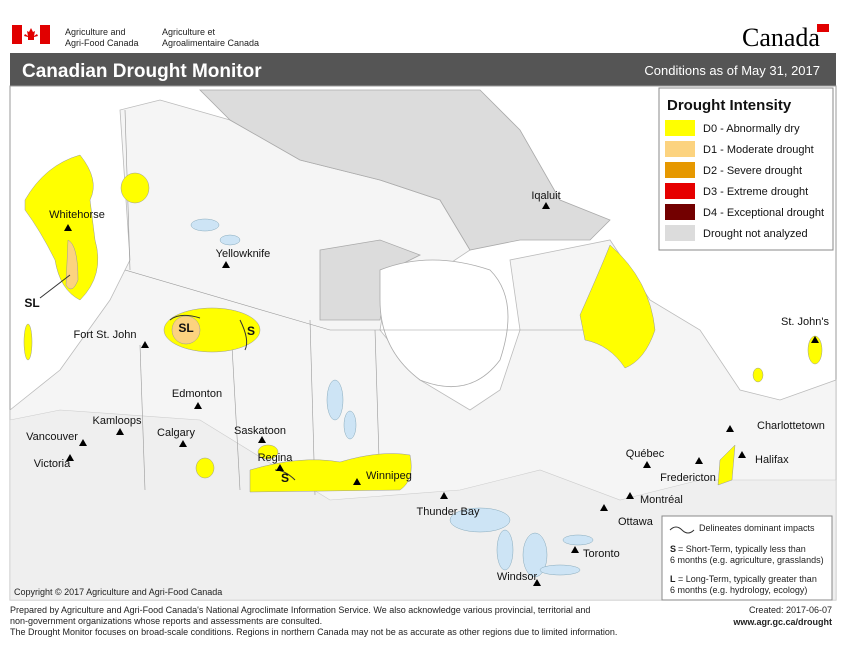  I want to click on city-label: Iqaluit, so click(545, 196).